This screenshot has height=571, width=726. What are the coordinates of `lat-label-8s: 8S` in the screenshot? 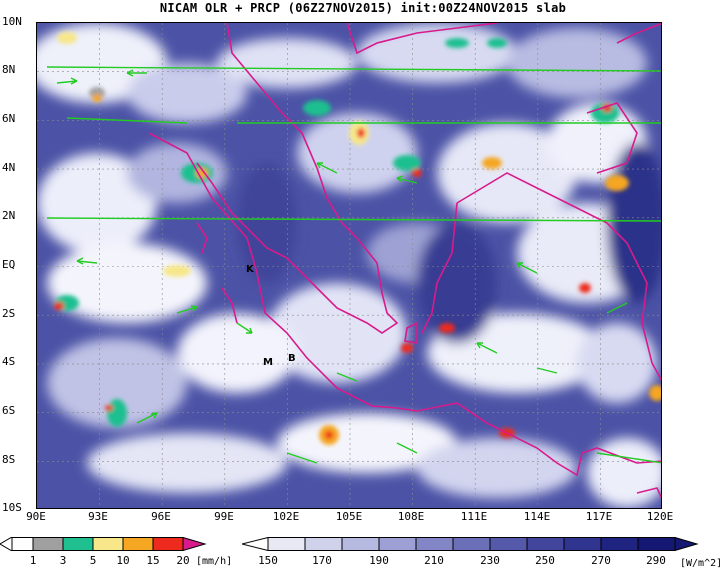 It's located at (9, 459).